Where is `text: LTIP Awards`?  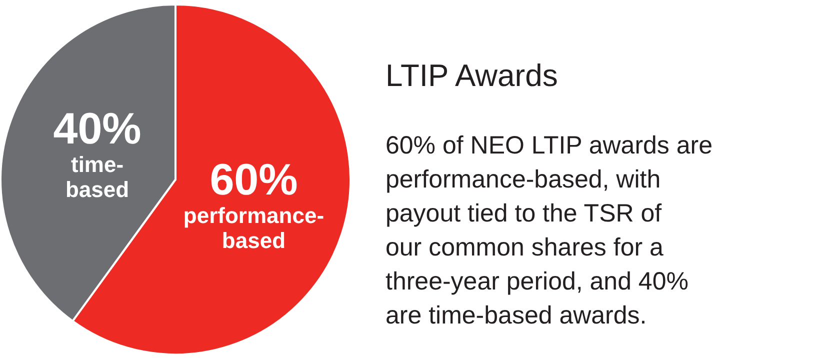
text: LTIP Awards is located at coordinates (472, 75).